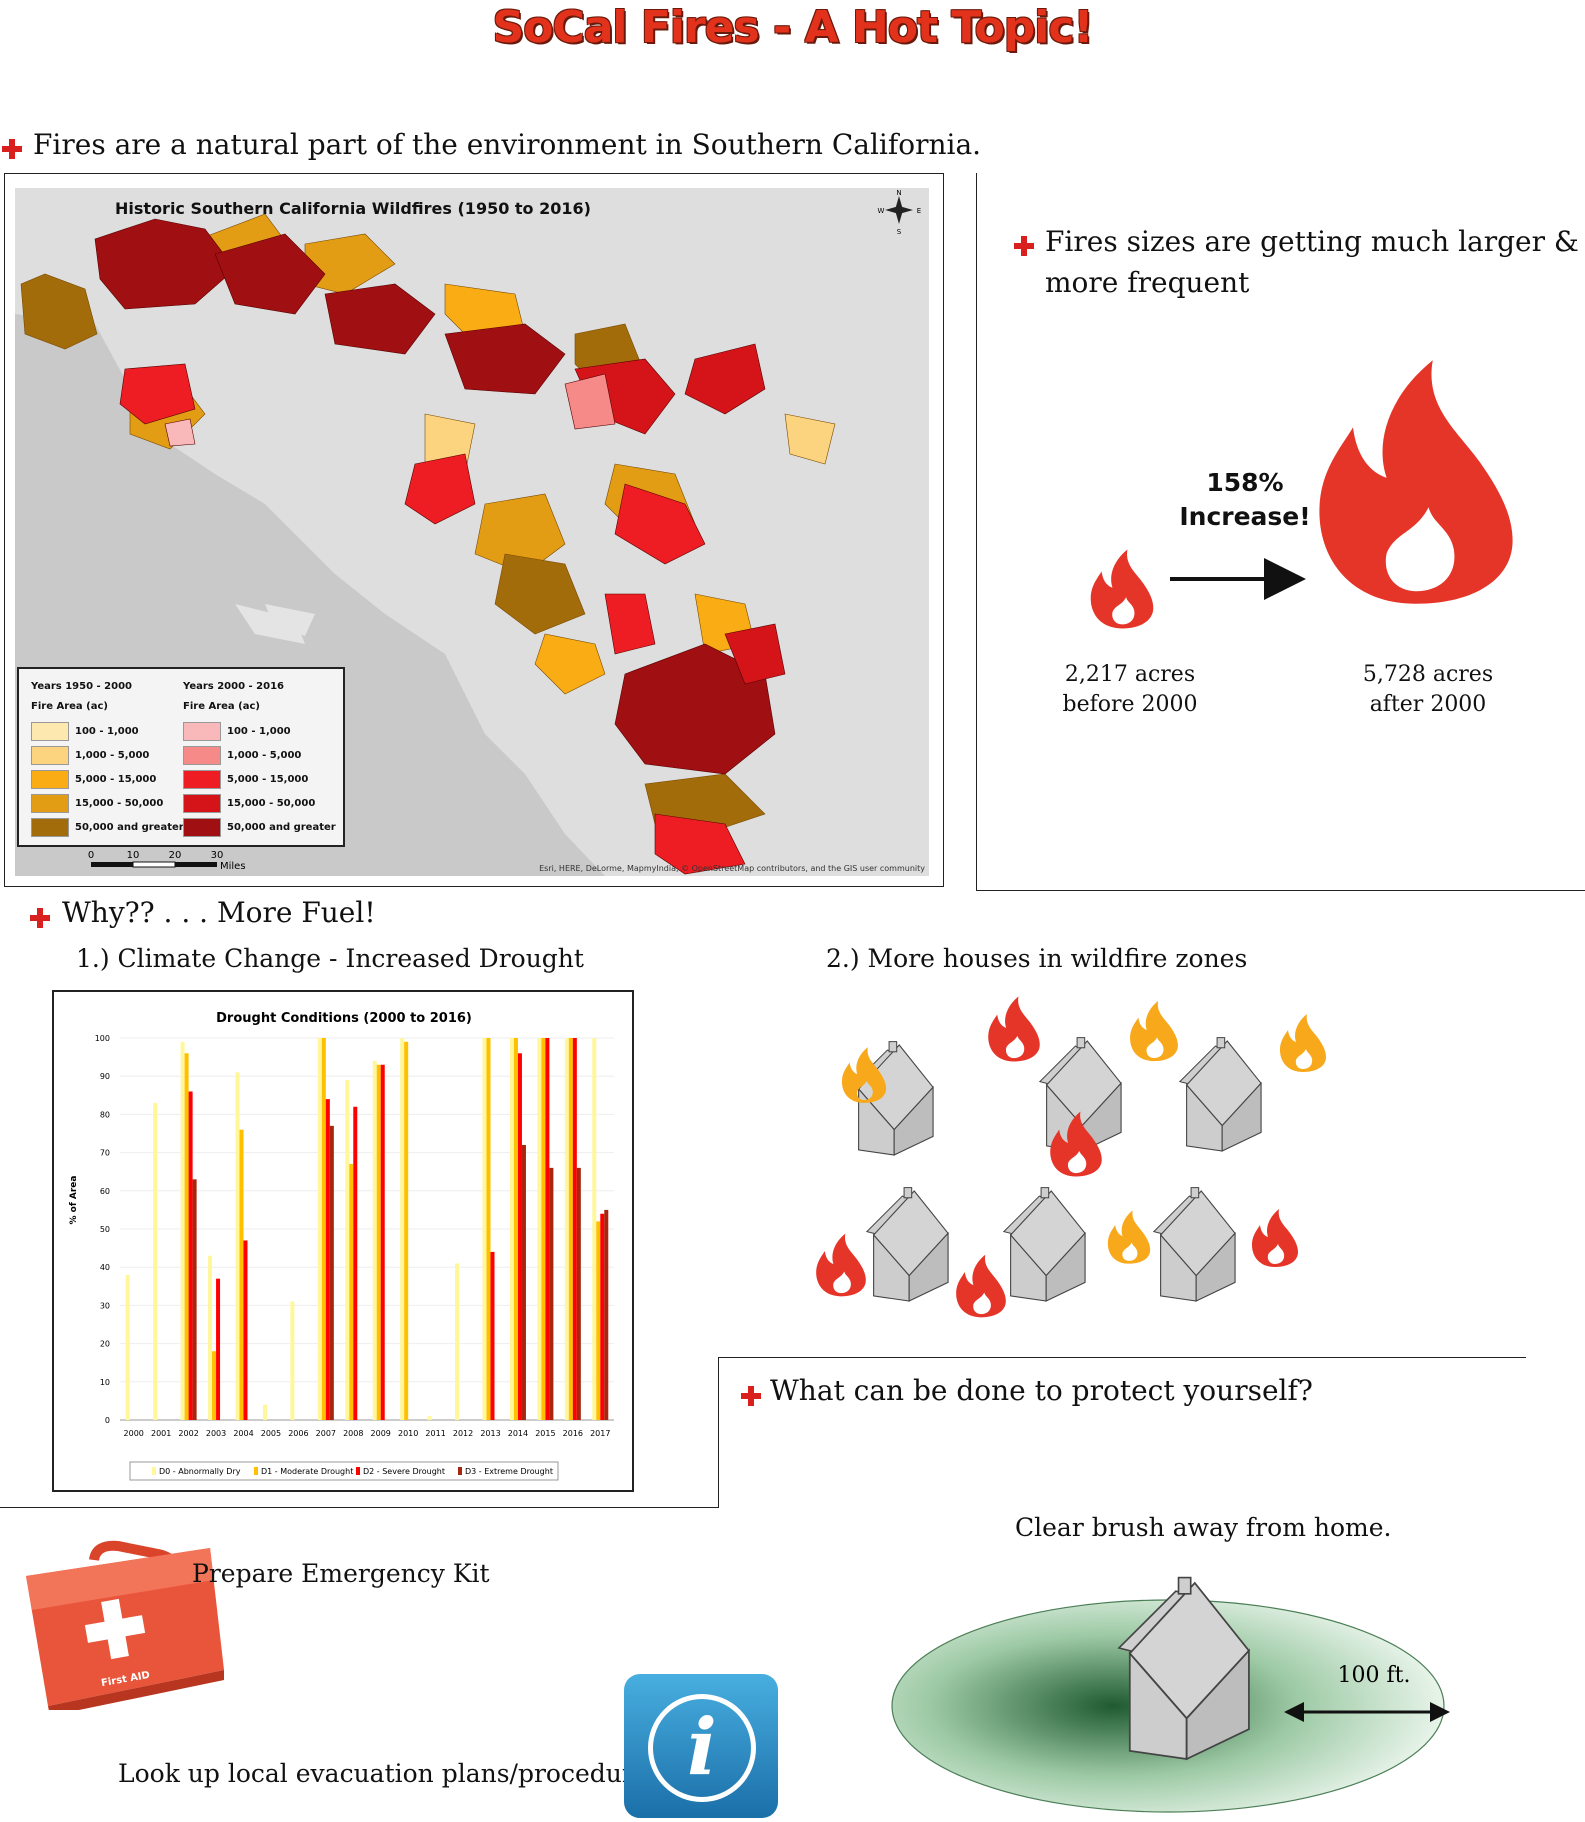  I want to click on legend-label: 15,000 - 50,000, so click(271, 803).